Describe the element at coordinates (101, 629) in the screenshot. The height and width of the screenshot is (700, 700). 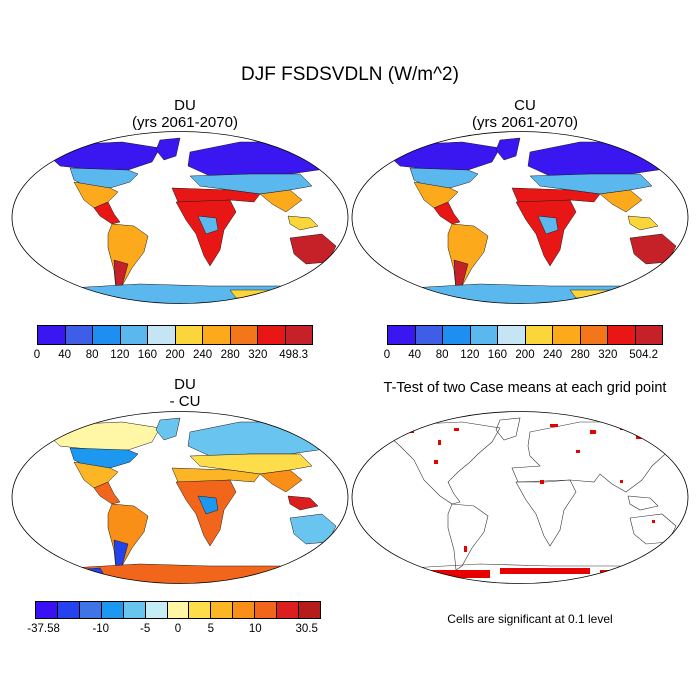
I see `colorbar-diff-tick-label: -10` at that location.